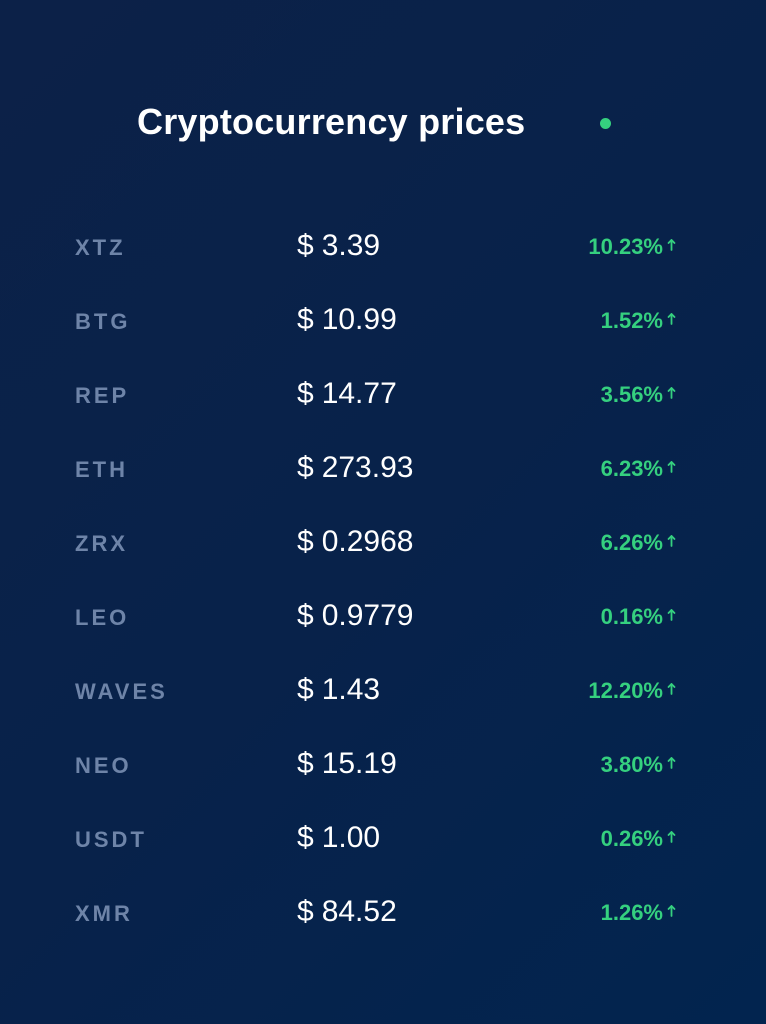 This screenshot has height=1024, width=766. I want to click on card-header: Cryptocurrency prices, so click(383, 124).